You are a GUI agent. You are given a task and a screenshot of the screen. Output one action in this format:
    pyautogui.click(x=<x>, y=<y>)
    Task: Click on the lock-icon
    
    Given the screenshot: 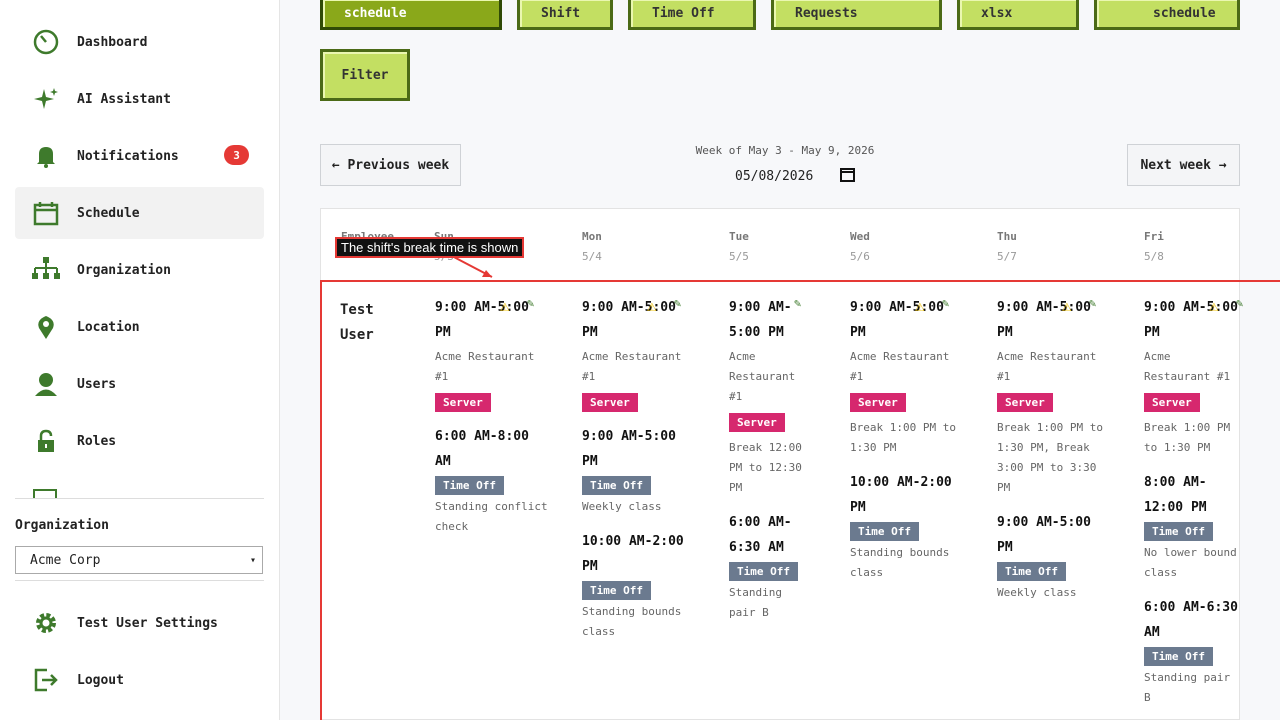 What is the action you would take?
    pyautogui.click(x=46, y=441)
    